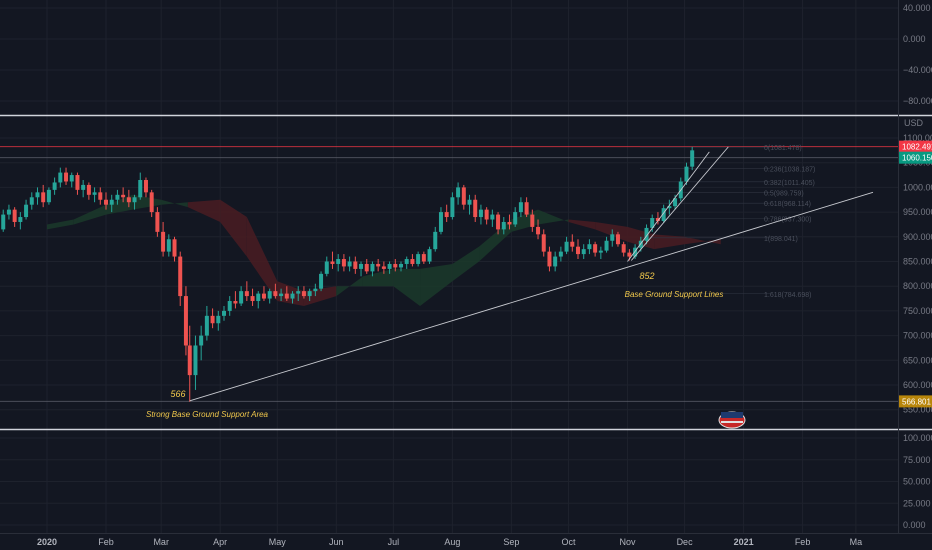  Describe the element at coordinates (917, 54) in the screenshot. I see `top-pane-price-axis: 40.000 0.000 −40.000 −80.000` at that location.